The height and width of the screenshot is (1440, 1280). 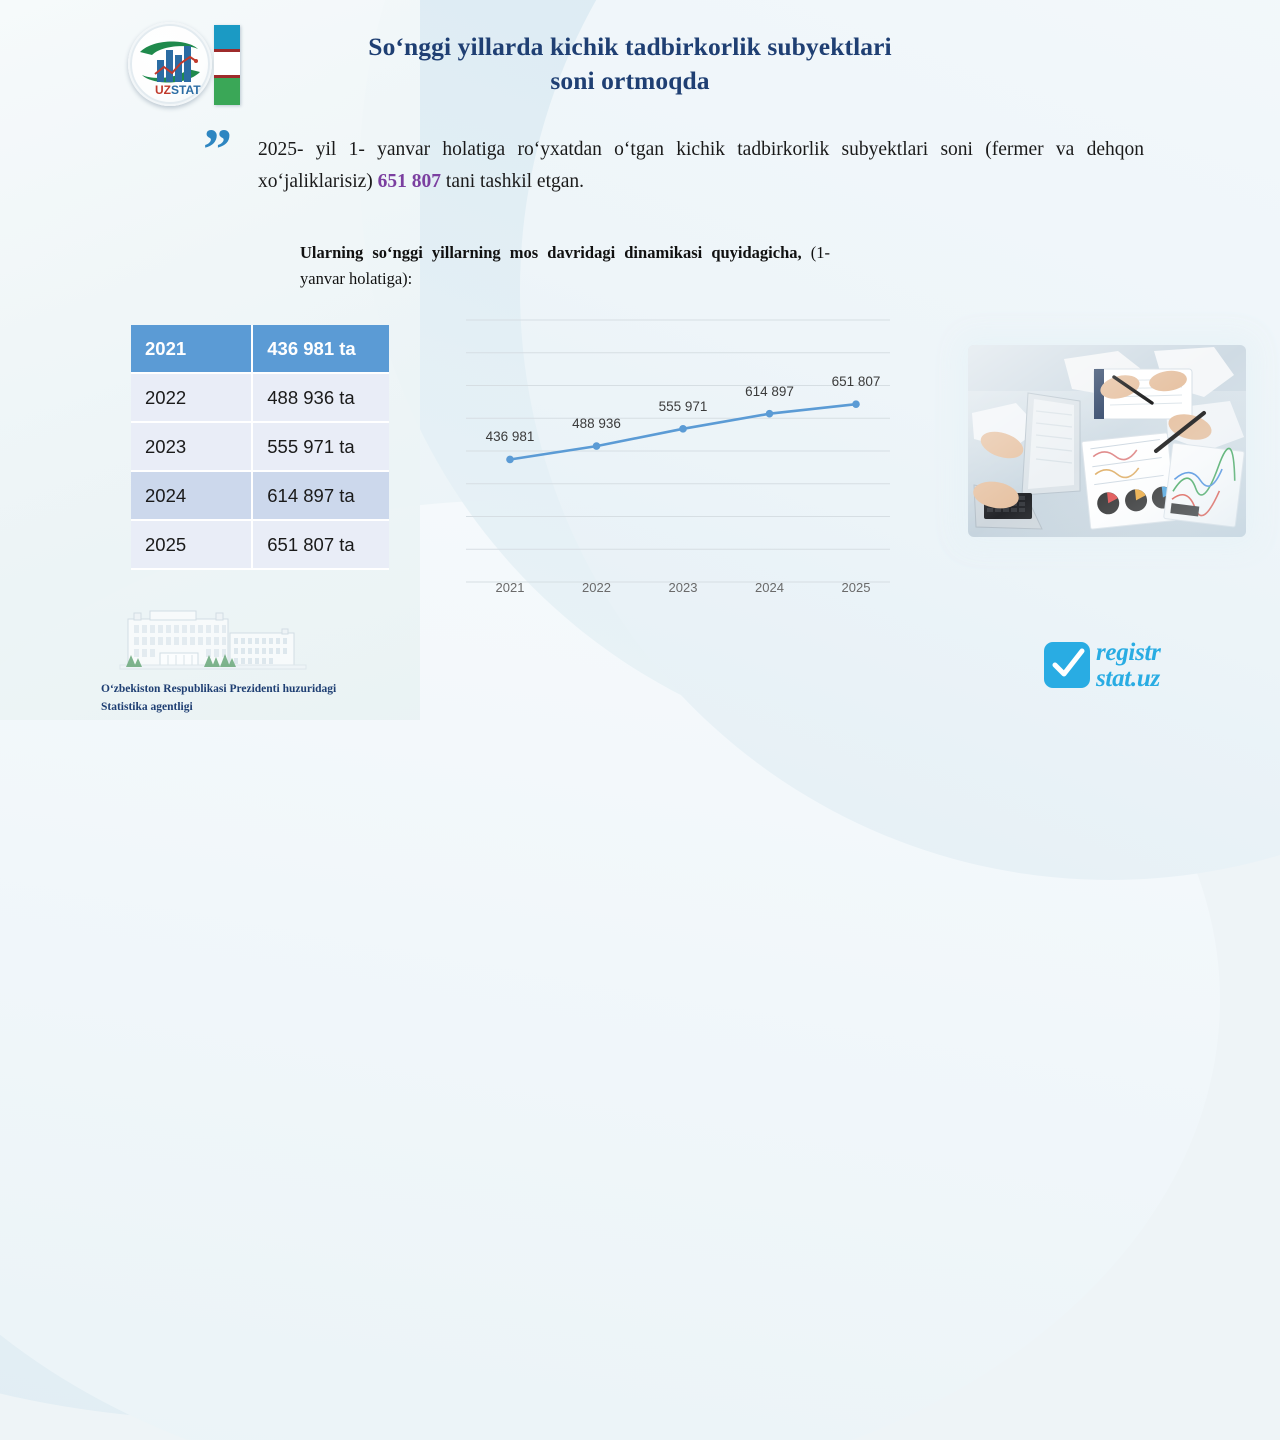 I want to click on table-cell-value: 436 981 ta, so click(x=320, y=349).